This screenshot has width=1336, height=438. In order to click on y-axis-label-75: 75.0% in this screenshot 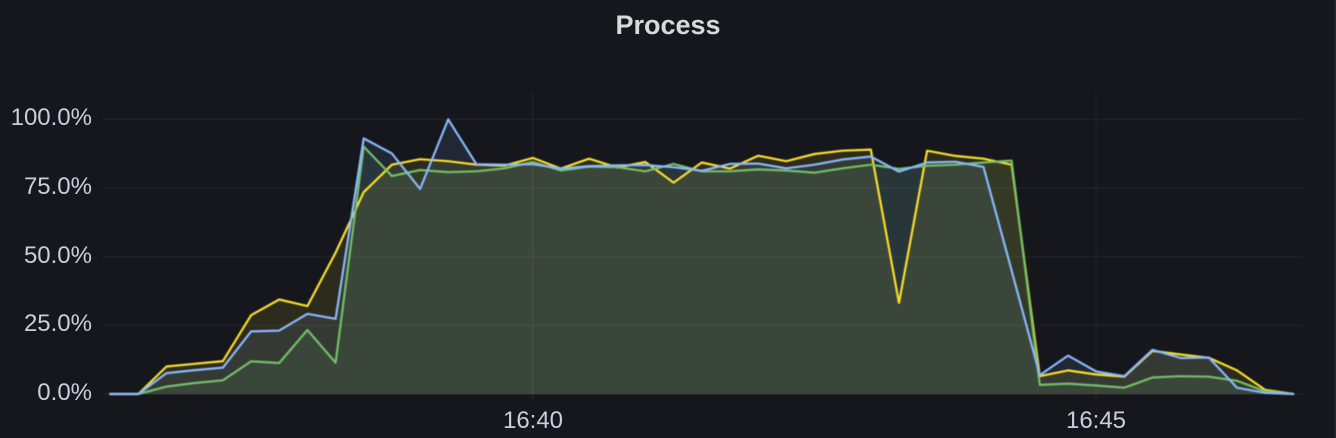, I will do `click(57, 186)`.